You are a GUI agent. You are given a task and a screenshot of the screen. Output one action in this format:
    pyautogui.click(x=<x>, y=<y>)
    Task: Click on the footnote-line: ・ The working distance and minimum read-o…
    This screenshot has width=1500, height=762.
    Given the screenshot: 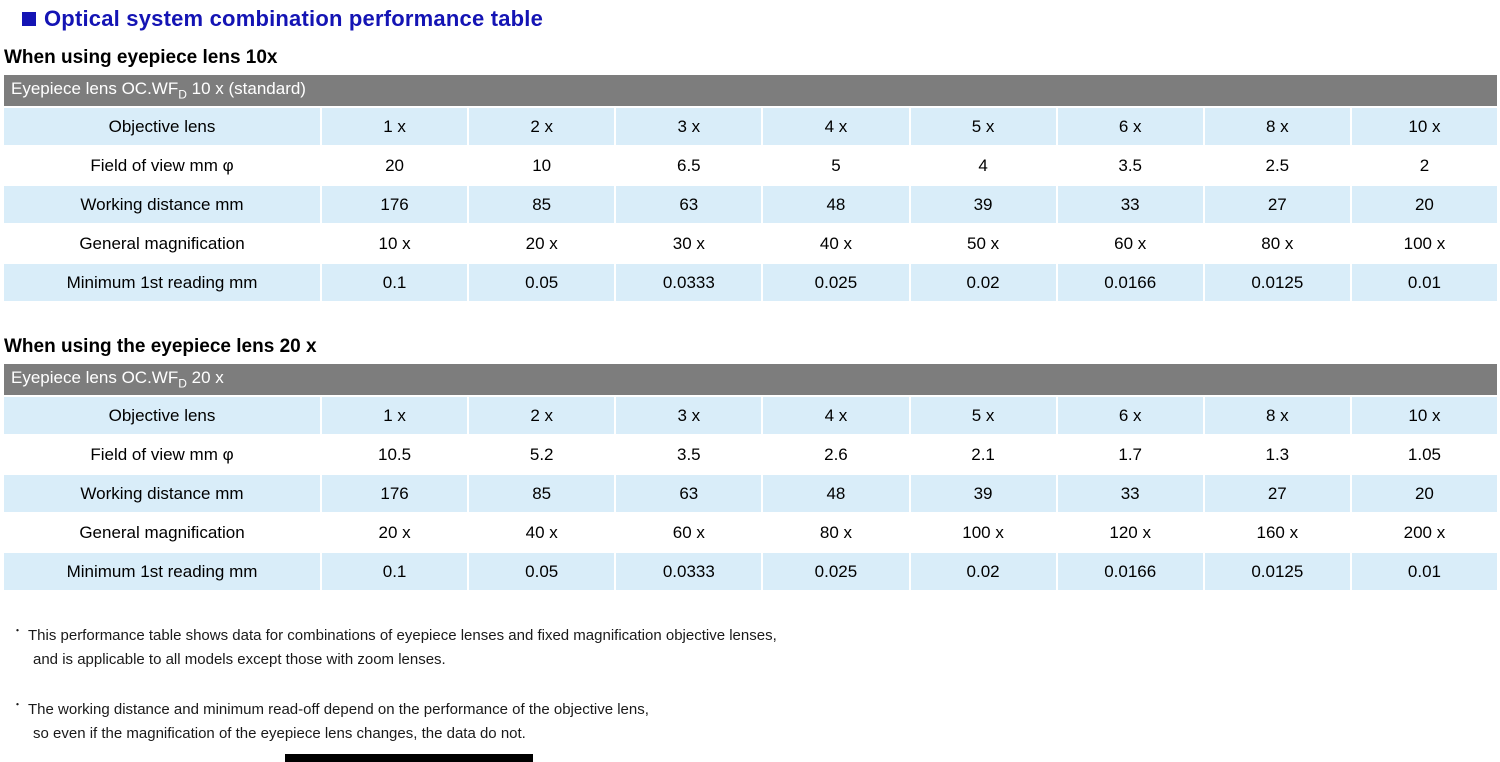 What is the action you would take?
    pyautogui.click(x=756, y=707)
    